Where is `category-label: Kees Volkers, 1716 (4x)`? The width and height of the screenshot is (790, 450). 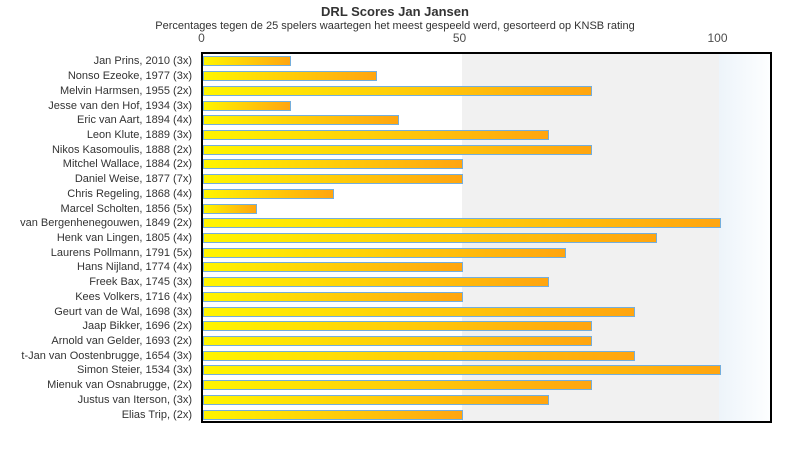
category-label: Kees Volkers, 1716 (4x) is located at coordinates (133, 296).